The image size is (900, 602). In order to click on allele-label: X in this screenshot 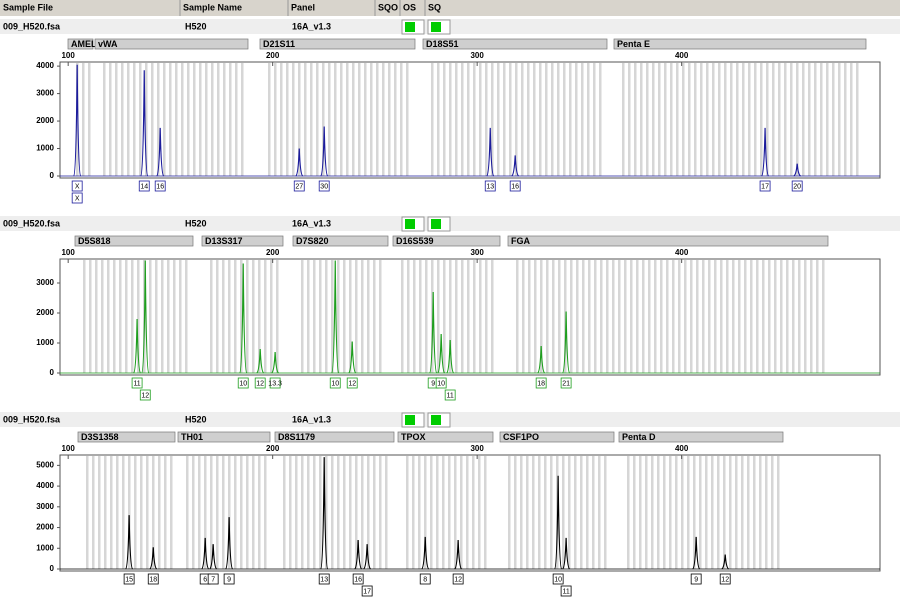, I will do `click(77, 186)`.